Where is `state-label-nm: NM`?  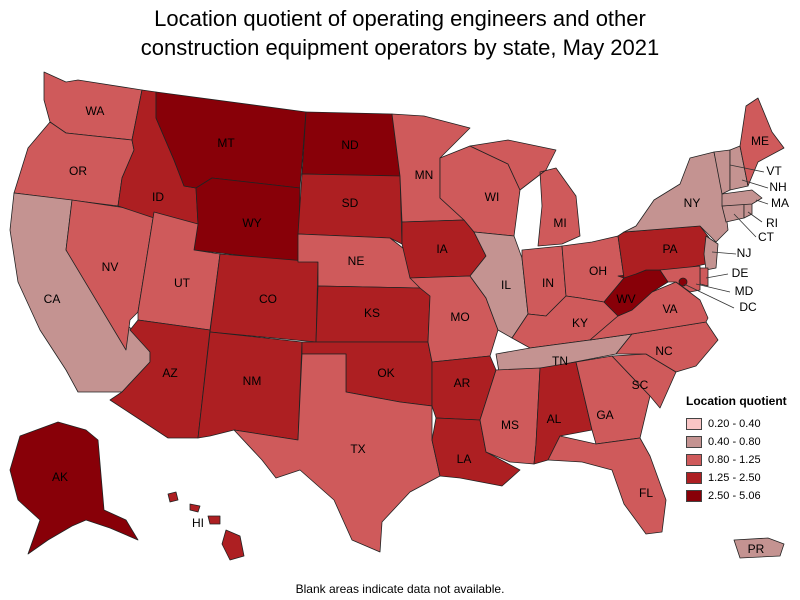
state-label-nm: NM is located at coordinates (252, 381).